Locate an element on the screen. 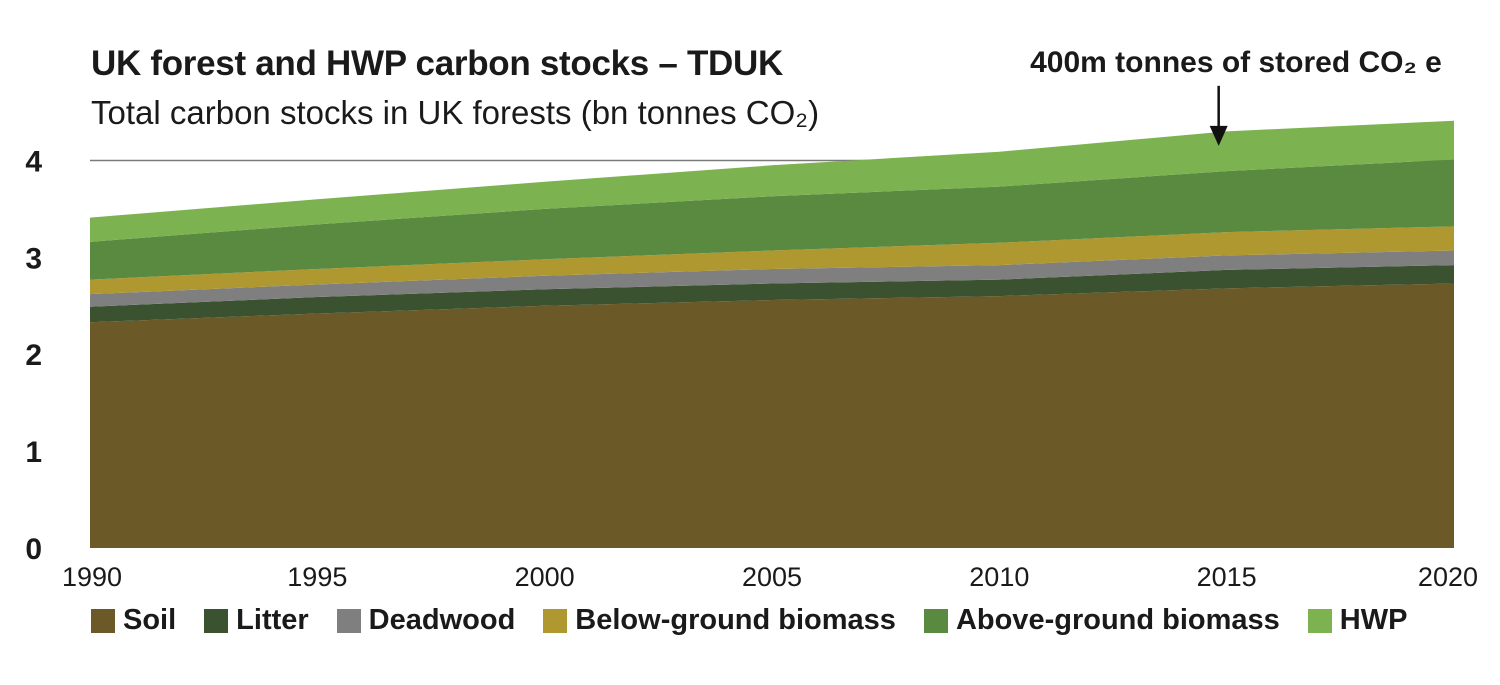 The width and height of the screenshot is (1500, 685). chart-title: UK forest and HWP carbon stocks – TDUK is located at coordinates (437, 63).